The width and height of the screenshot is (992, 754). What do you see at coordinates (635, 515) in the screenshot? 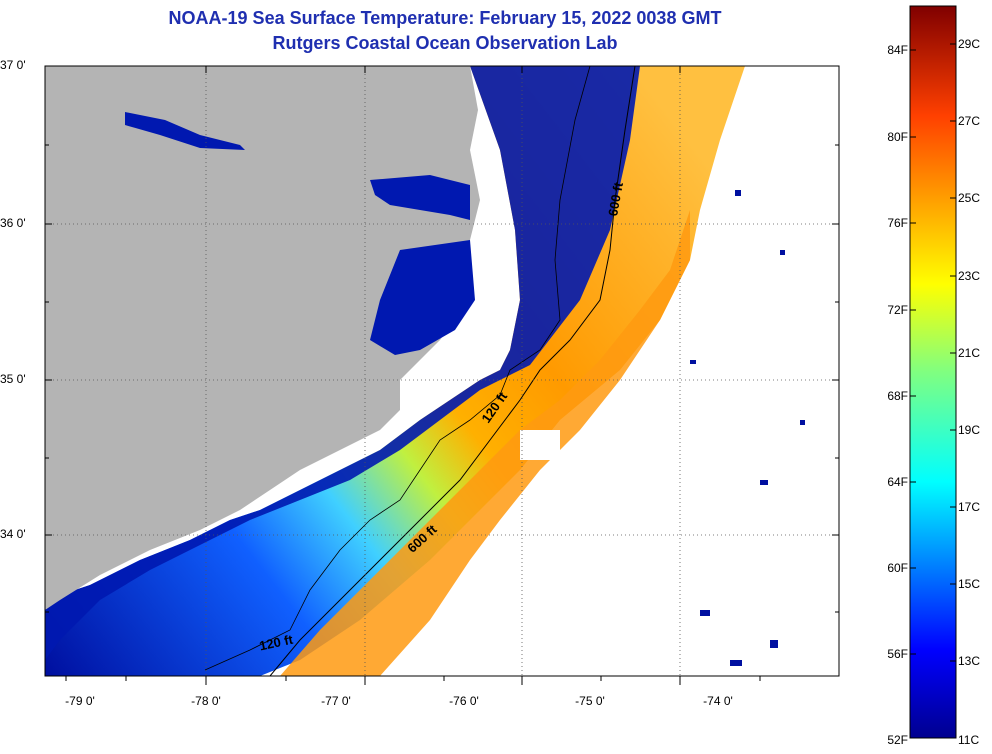
I see `cloud-speckles` at bounding box center [635, 515].